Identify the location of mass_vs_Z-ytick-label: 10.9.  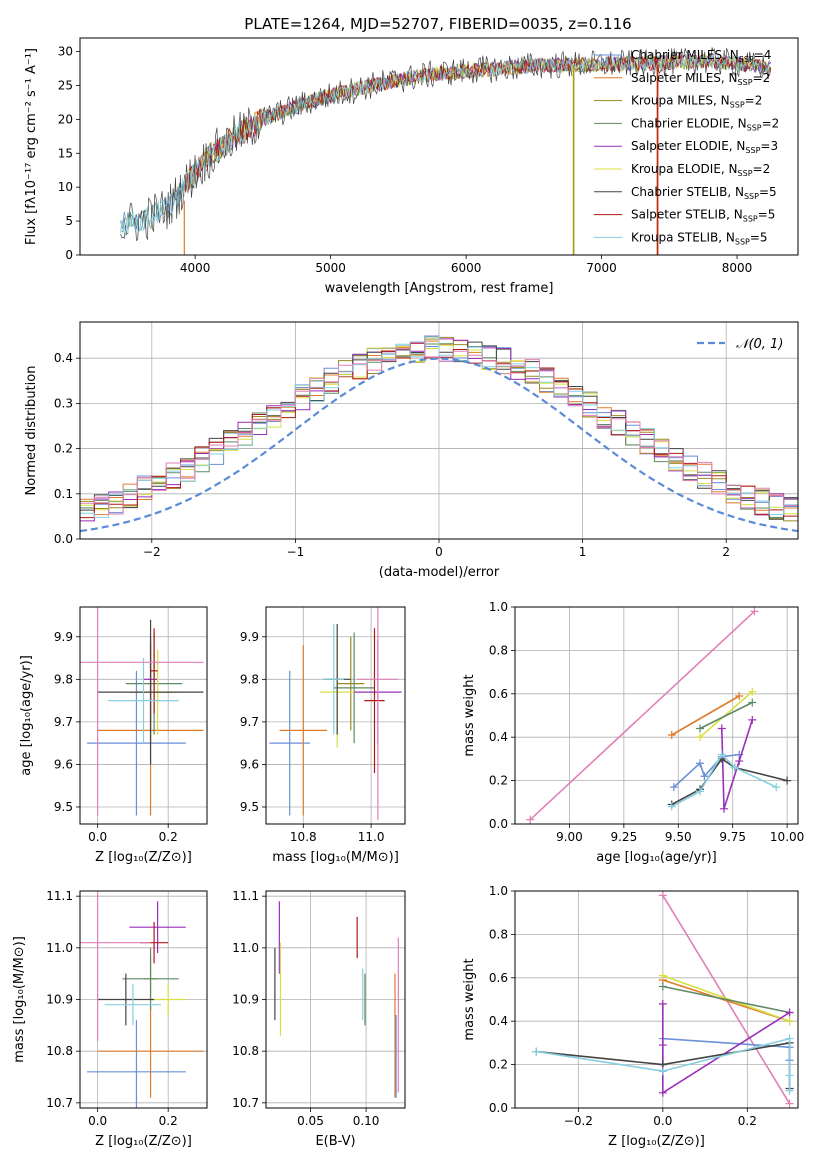
(59, 1000).